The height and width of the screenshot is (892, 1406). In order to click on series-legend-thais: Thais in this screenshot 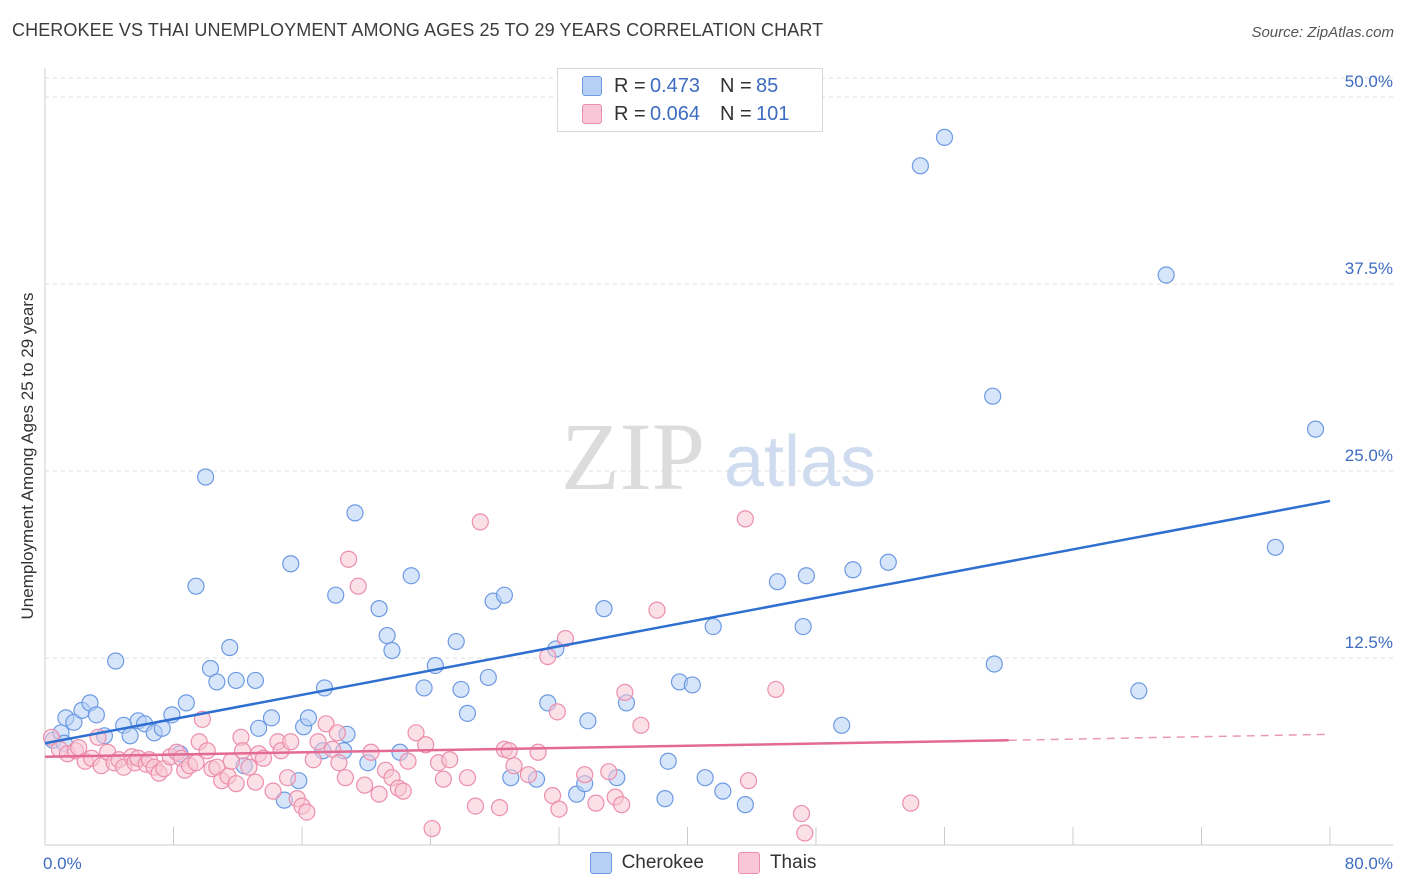, I will do `click(777, 863)`.